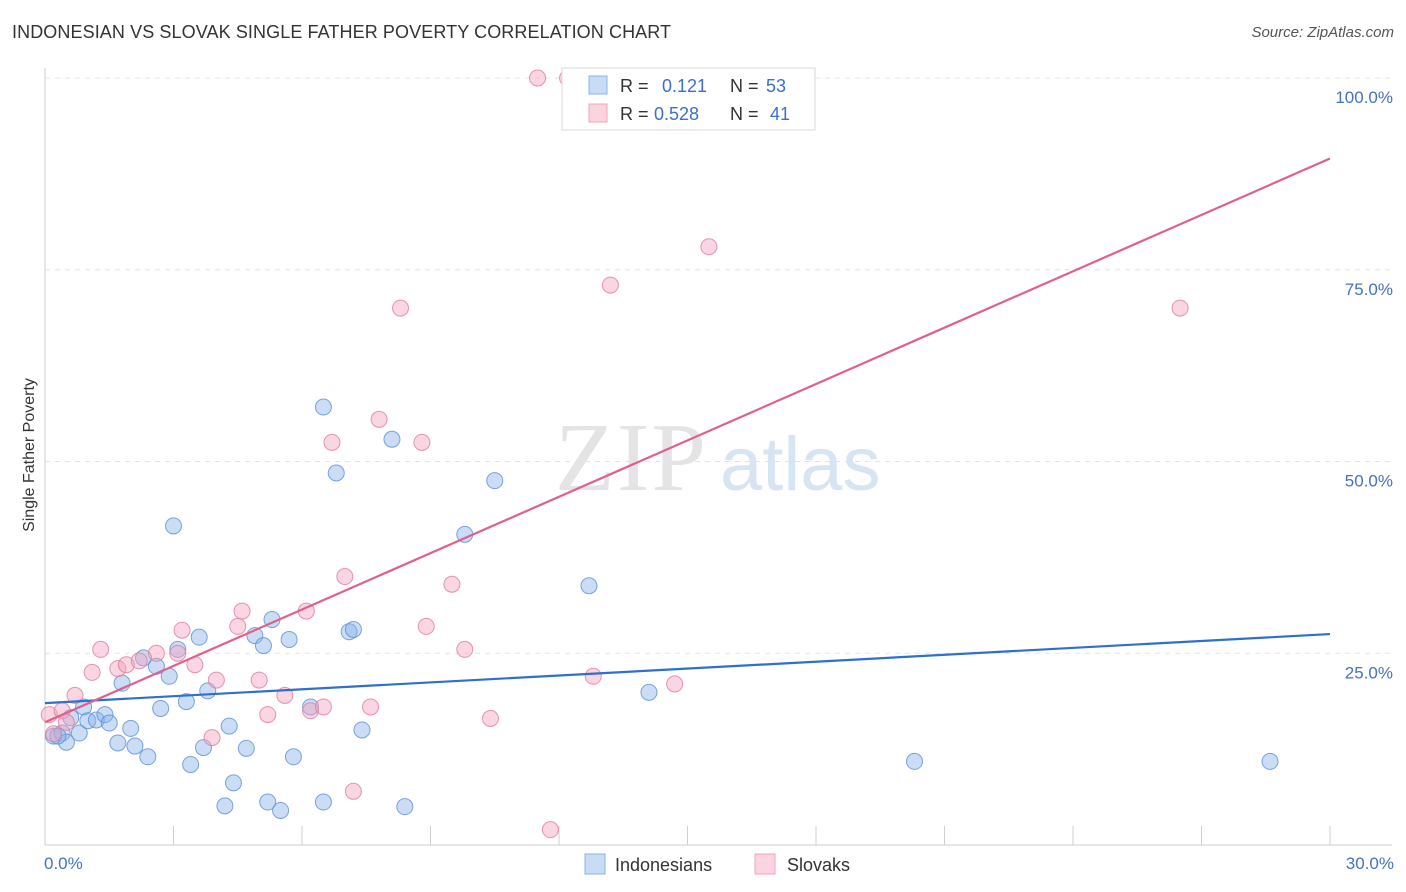  Describe the element at coordinates (631, 458) in the screenshot. I see `watermark-zip: ZIP` at that location.